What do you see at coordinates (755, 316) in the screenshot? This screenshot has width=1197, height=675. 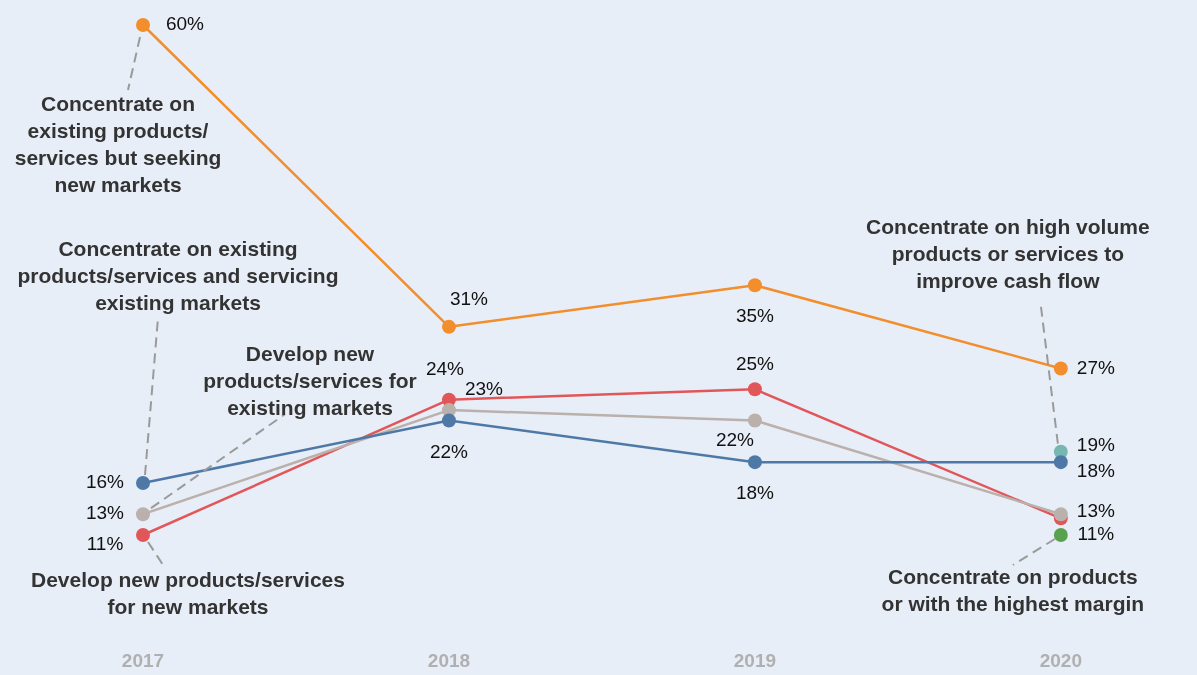 I see `data-label: 35%` at bounding box center [755, 316].